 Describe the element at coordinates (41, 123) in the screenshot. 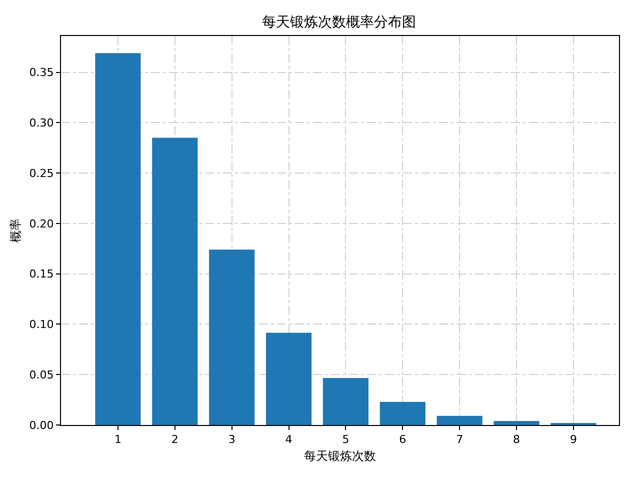

I see `y-tick-label: 0.30` at that location.